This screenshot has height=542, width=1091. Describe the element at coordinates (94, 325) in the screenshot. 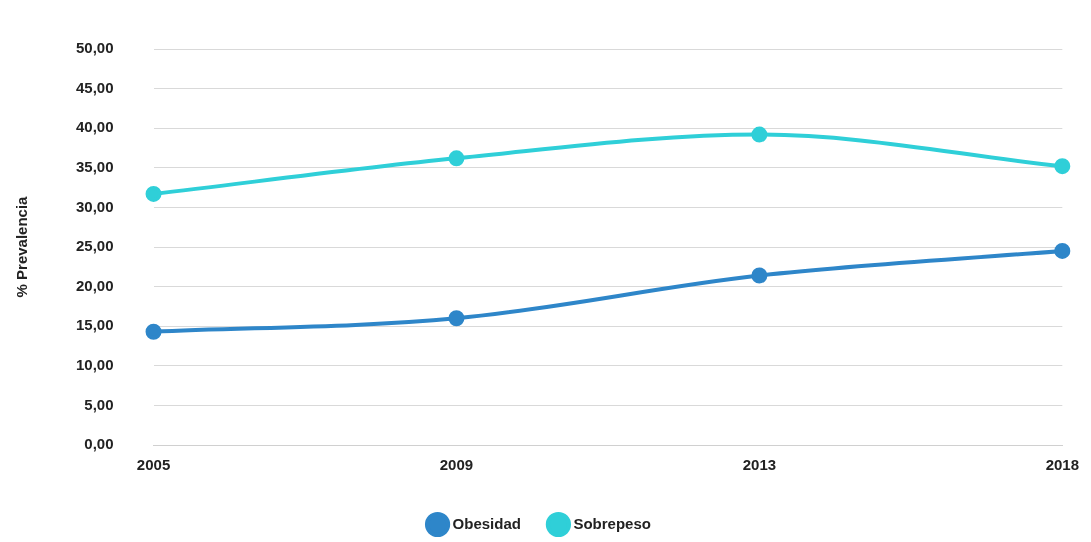

I see `y-tick-label: 15,00` at that location.